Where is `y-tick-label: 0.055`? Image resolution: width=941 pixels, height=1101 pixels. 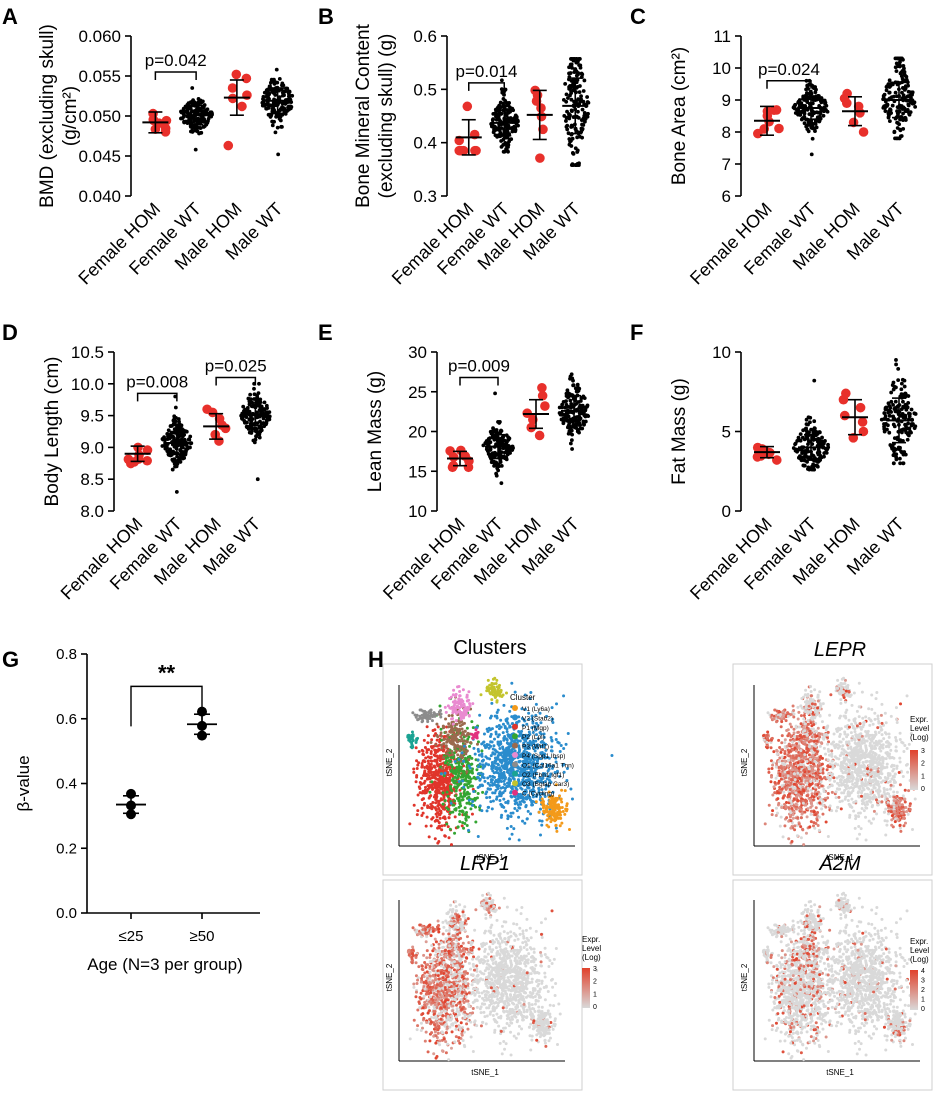 y-tick-label: 0.055 is located at coordinates (99, 76).